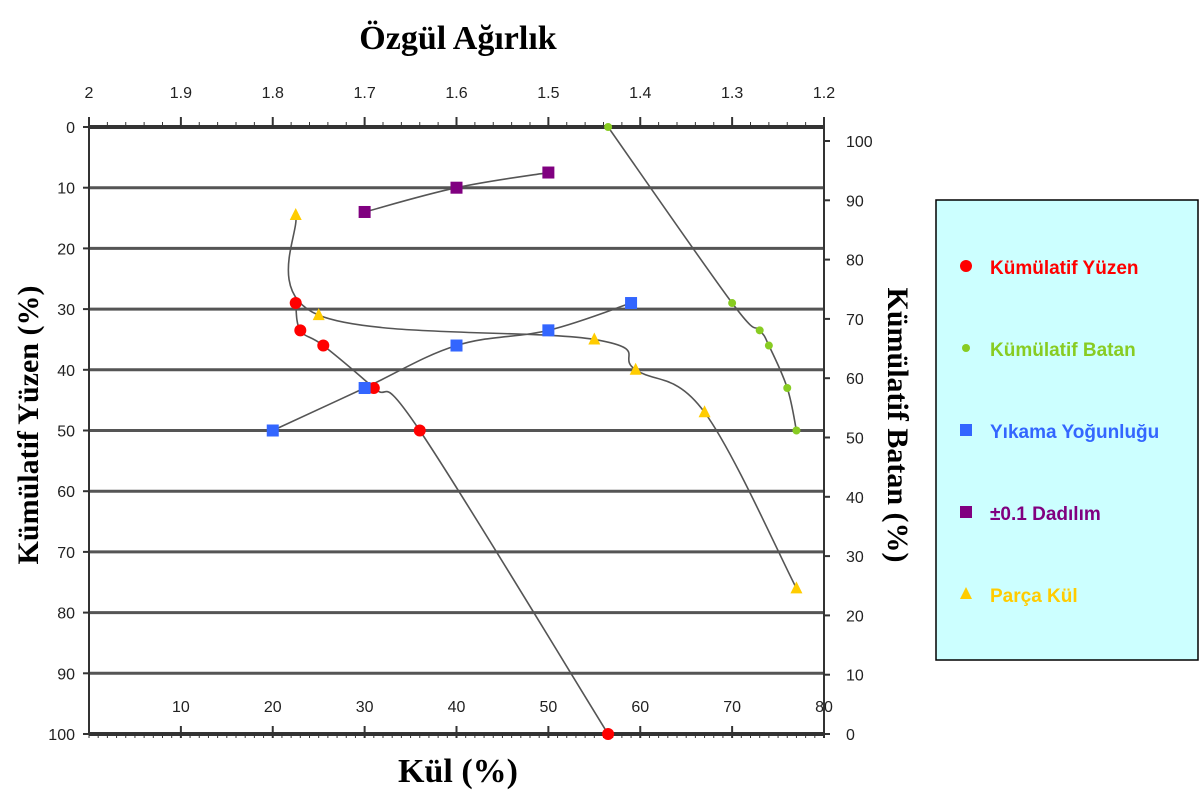 This screenshot has width=1203, height=796. Describe the element at coordinates (640, 707) in the screenshot. I see `bottom-x-tick-label: 60` at that location.